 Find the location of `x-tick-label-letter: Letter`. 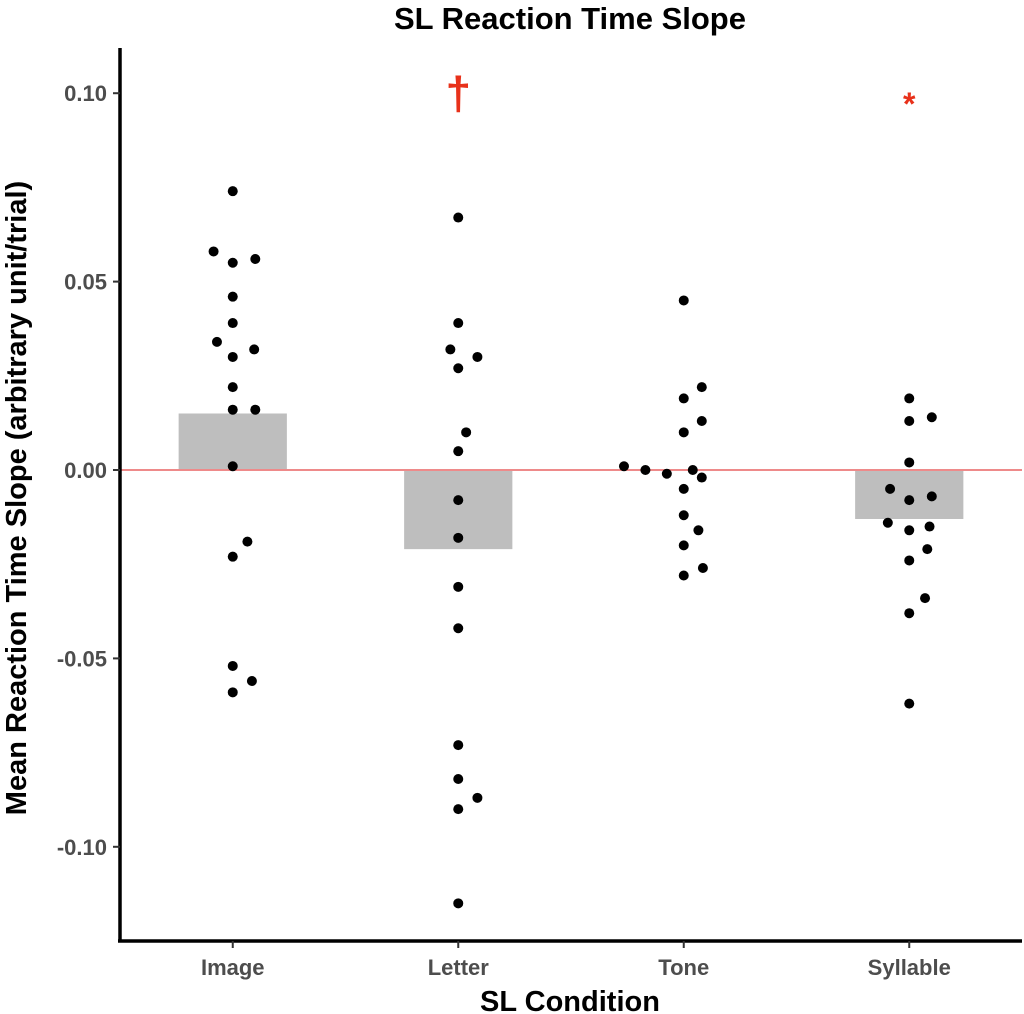

x-tick-label-letter: Letter is located at coordinates (459, 967).